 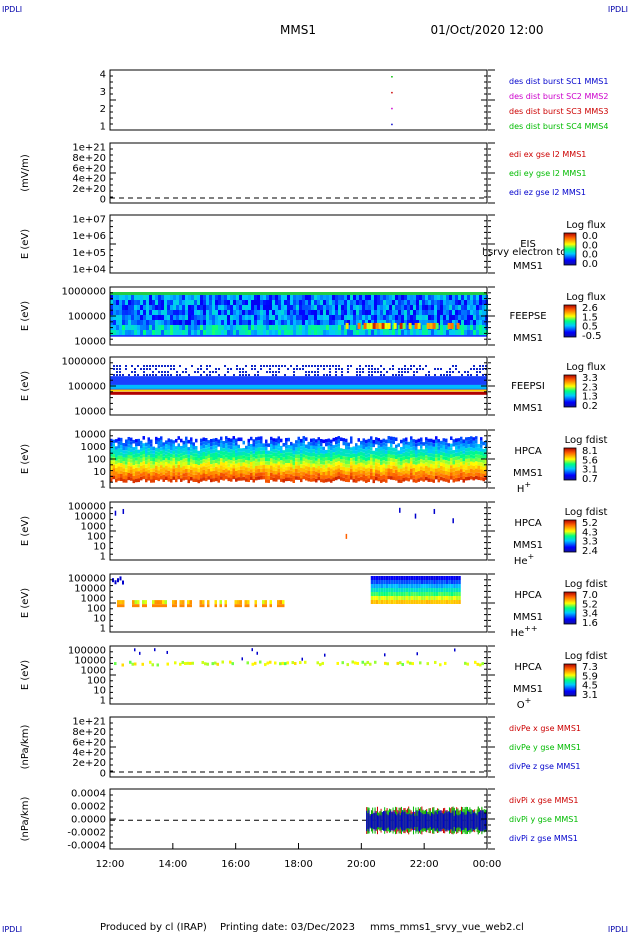 I want to click on plot-area-hpca_h, so click(x=299, y=460).